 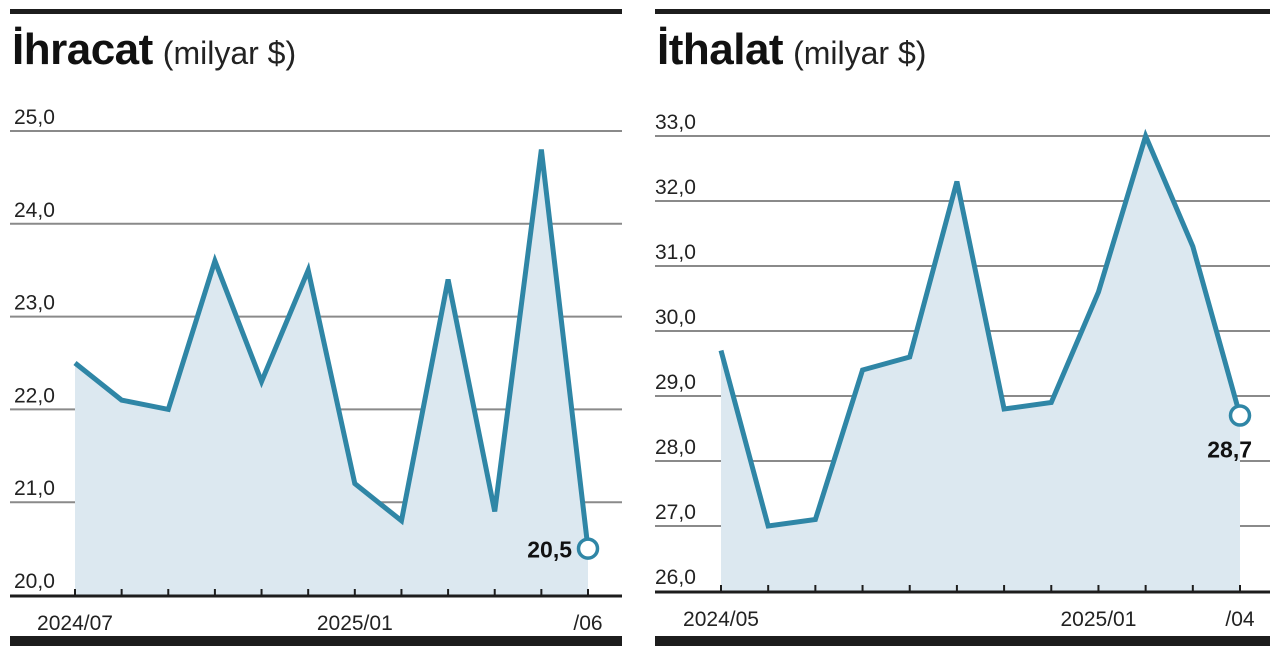 What do you see at coordinates (82, 49) in the screenshot?
I see `chart-title-main: İhracat` at bounding box center [82, 49].